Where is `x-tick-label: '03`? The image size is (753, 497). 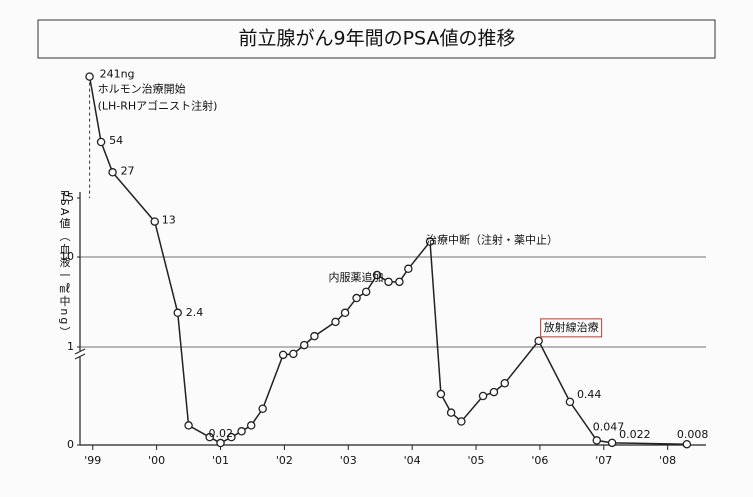 x-tick-label: '03 is located at coordinates (348, 460).